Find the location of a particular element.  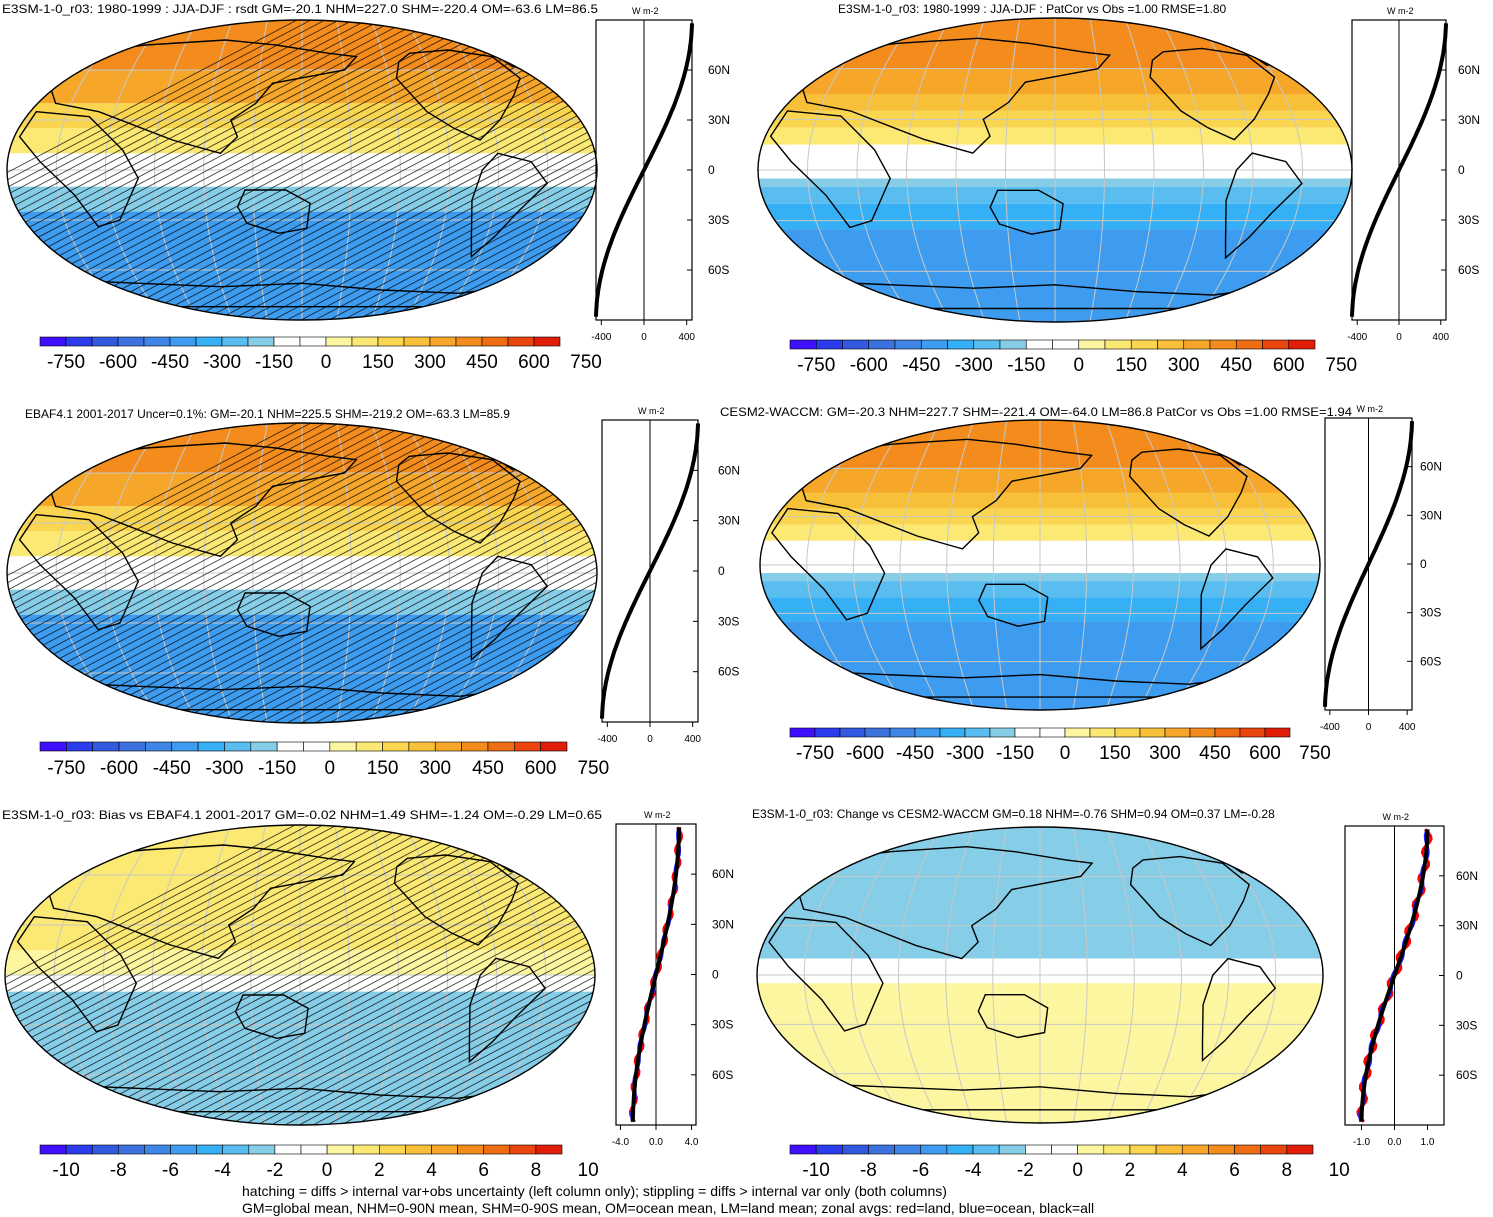

colorbar-label: 4 is located at coordinates (1182, 1170).